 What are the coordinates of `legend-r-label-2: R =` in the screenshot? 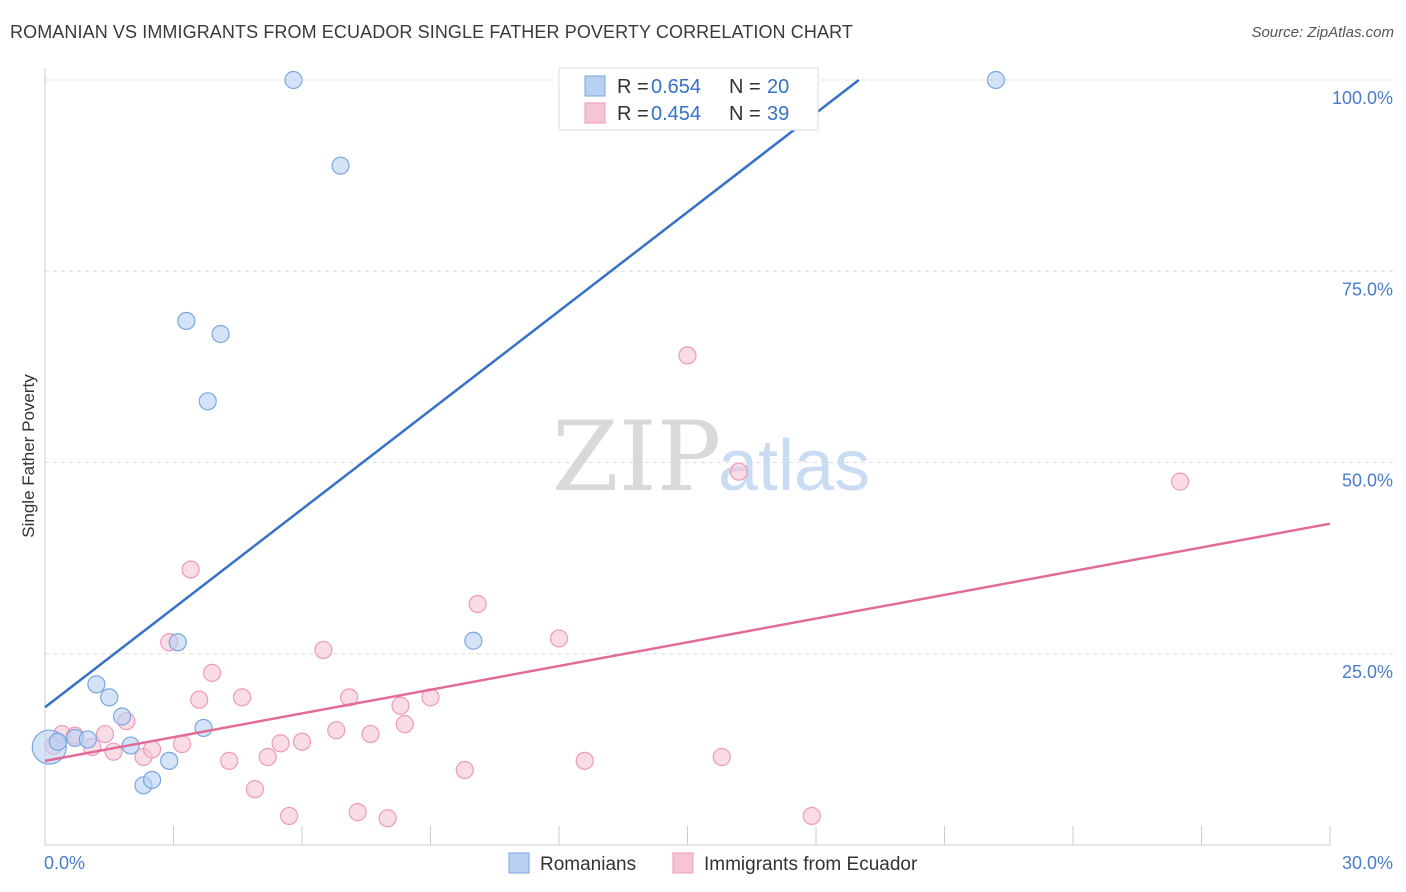 It's located at (633, 114).